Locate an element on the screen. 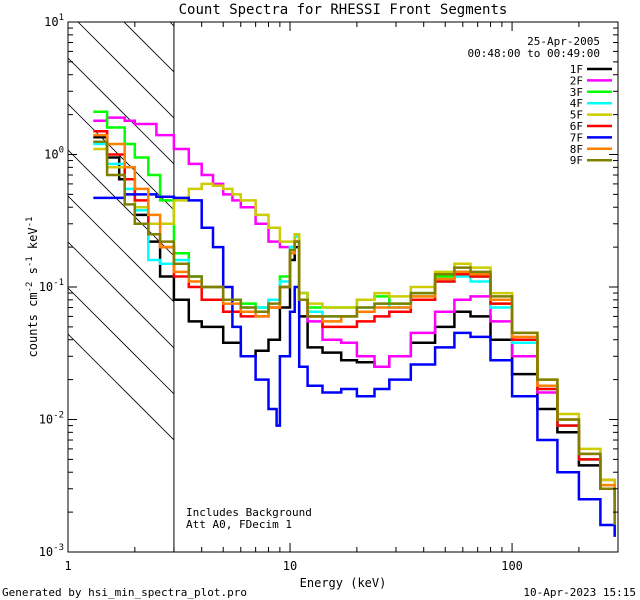  legend-label-3F: 3F is located at coordinates (576, 92).